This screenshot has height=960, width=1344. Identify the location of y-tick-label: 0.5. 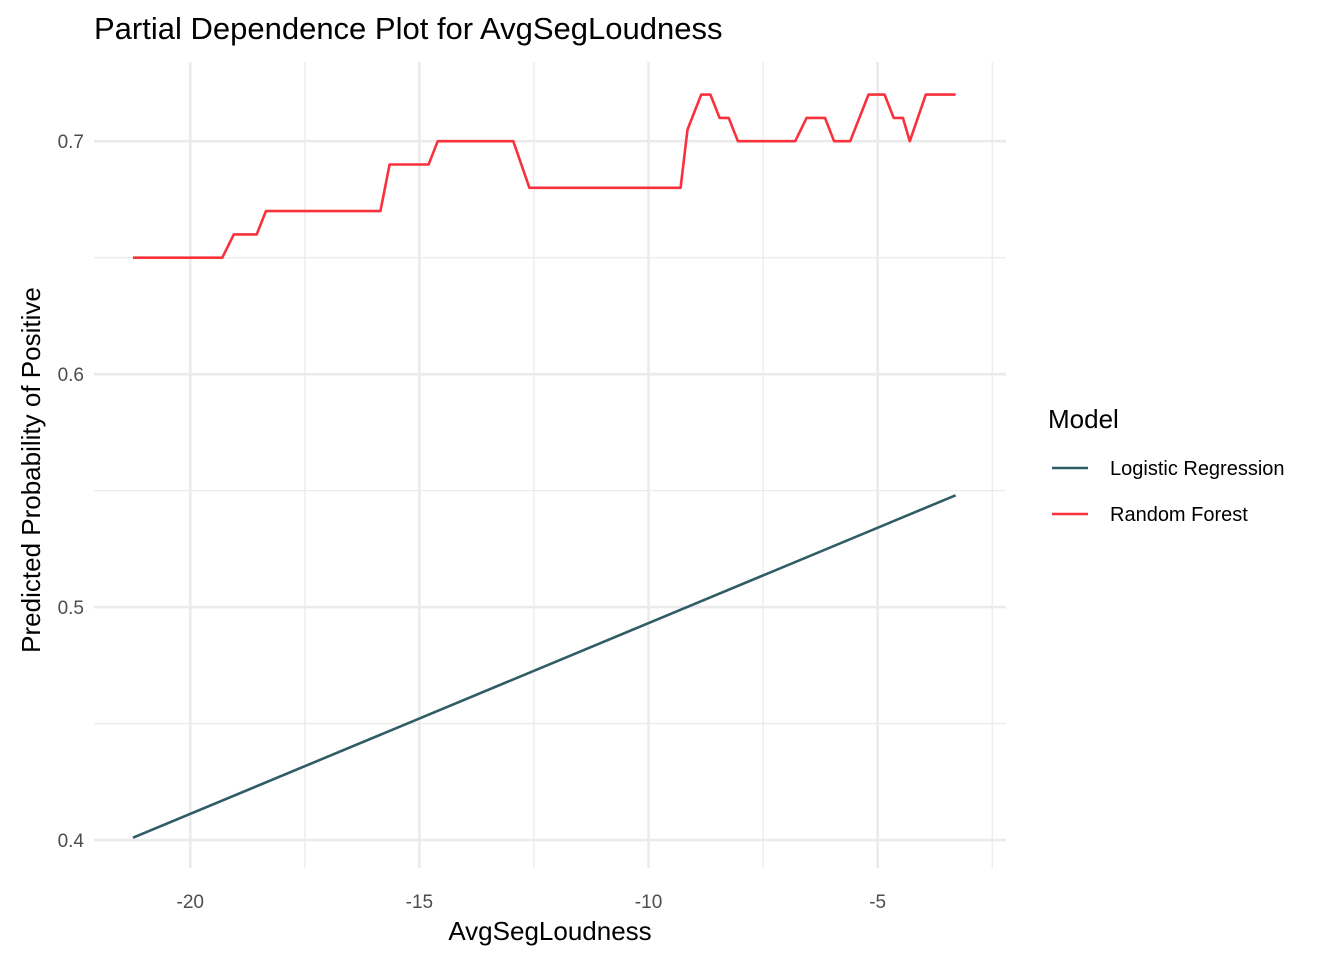
(71, 608).